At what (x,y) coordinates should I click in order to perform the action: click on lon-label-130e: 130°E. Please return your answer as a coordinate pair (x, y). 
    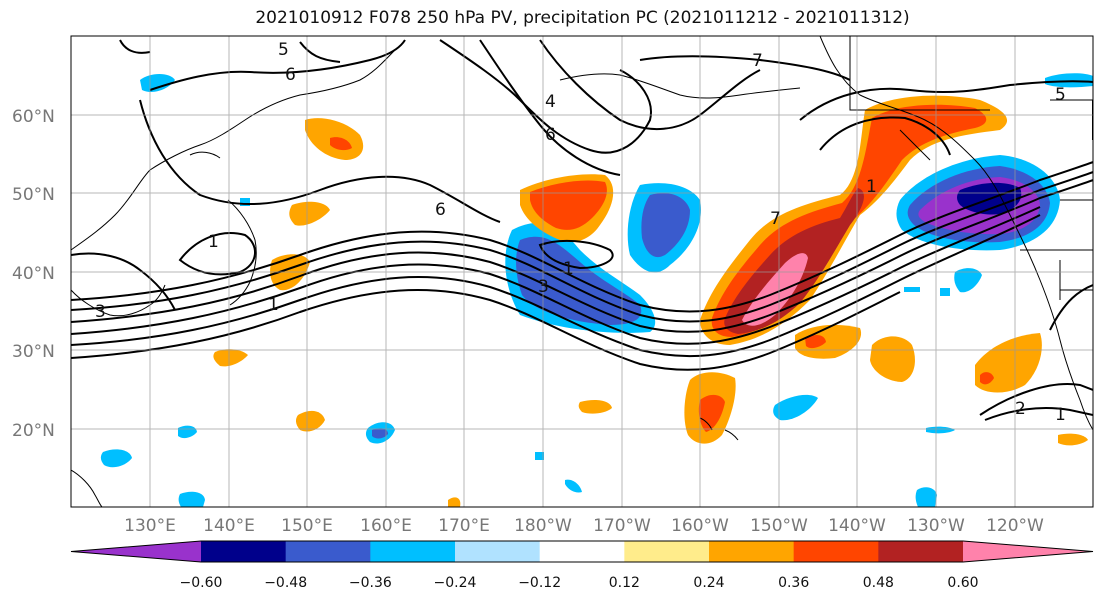
    Looking at the image, I should click on (150, 526).